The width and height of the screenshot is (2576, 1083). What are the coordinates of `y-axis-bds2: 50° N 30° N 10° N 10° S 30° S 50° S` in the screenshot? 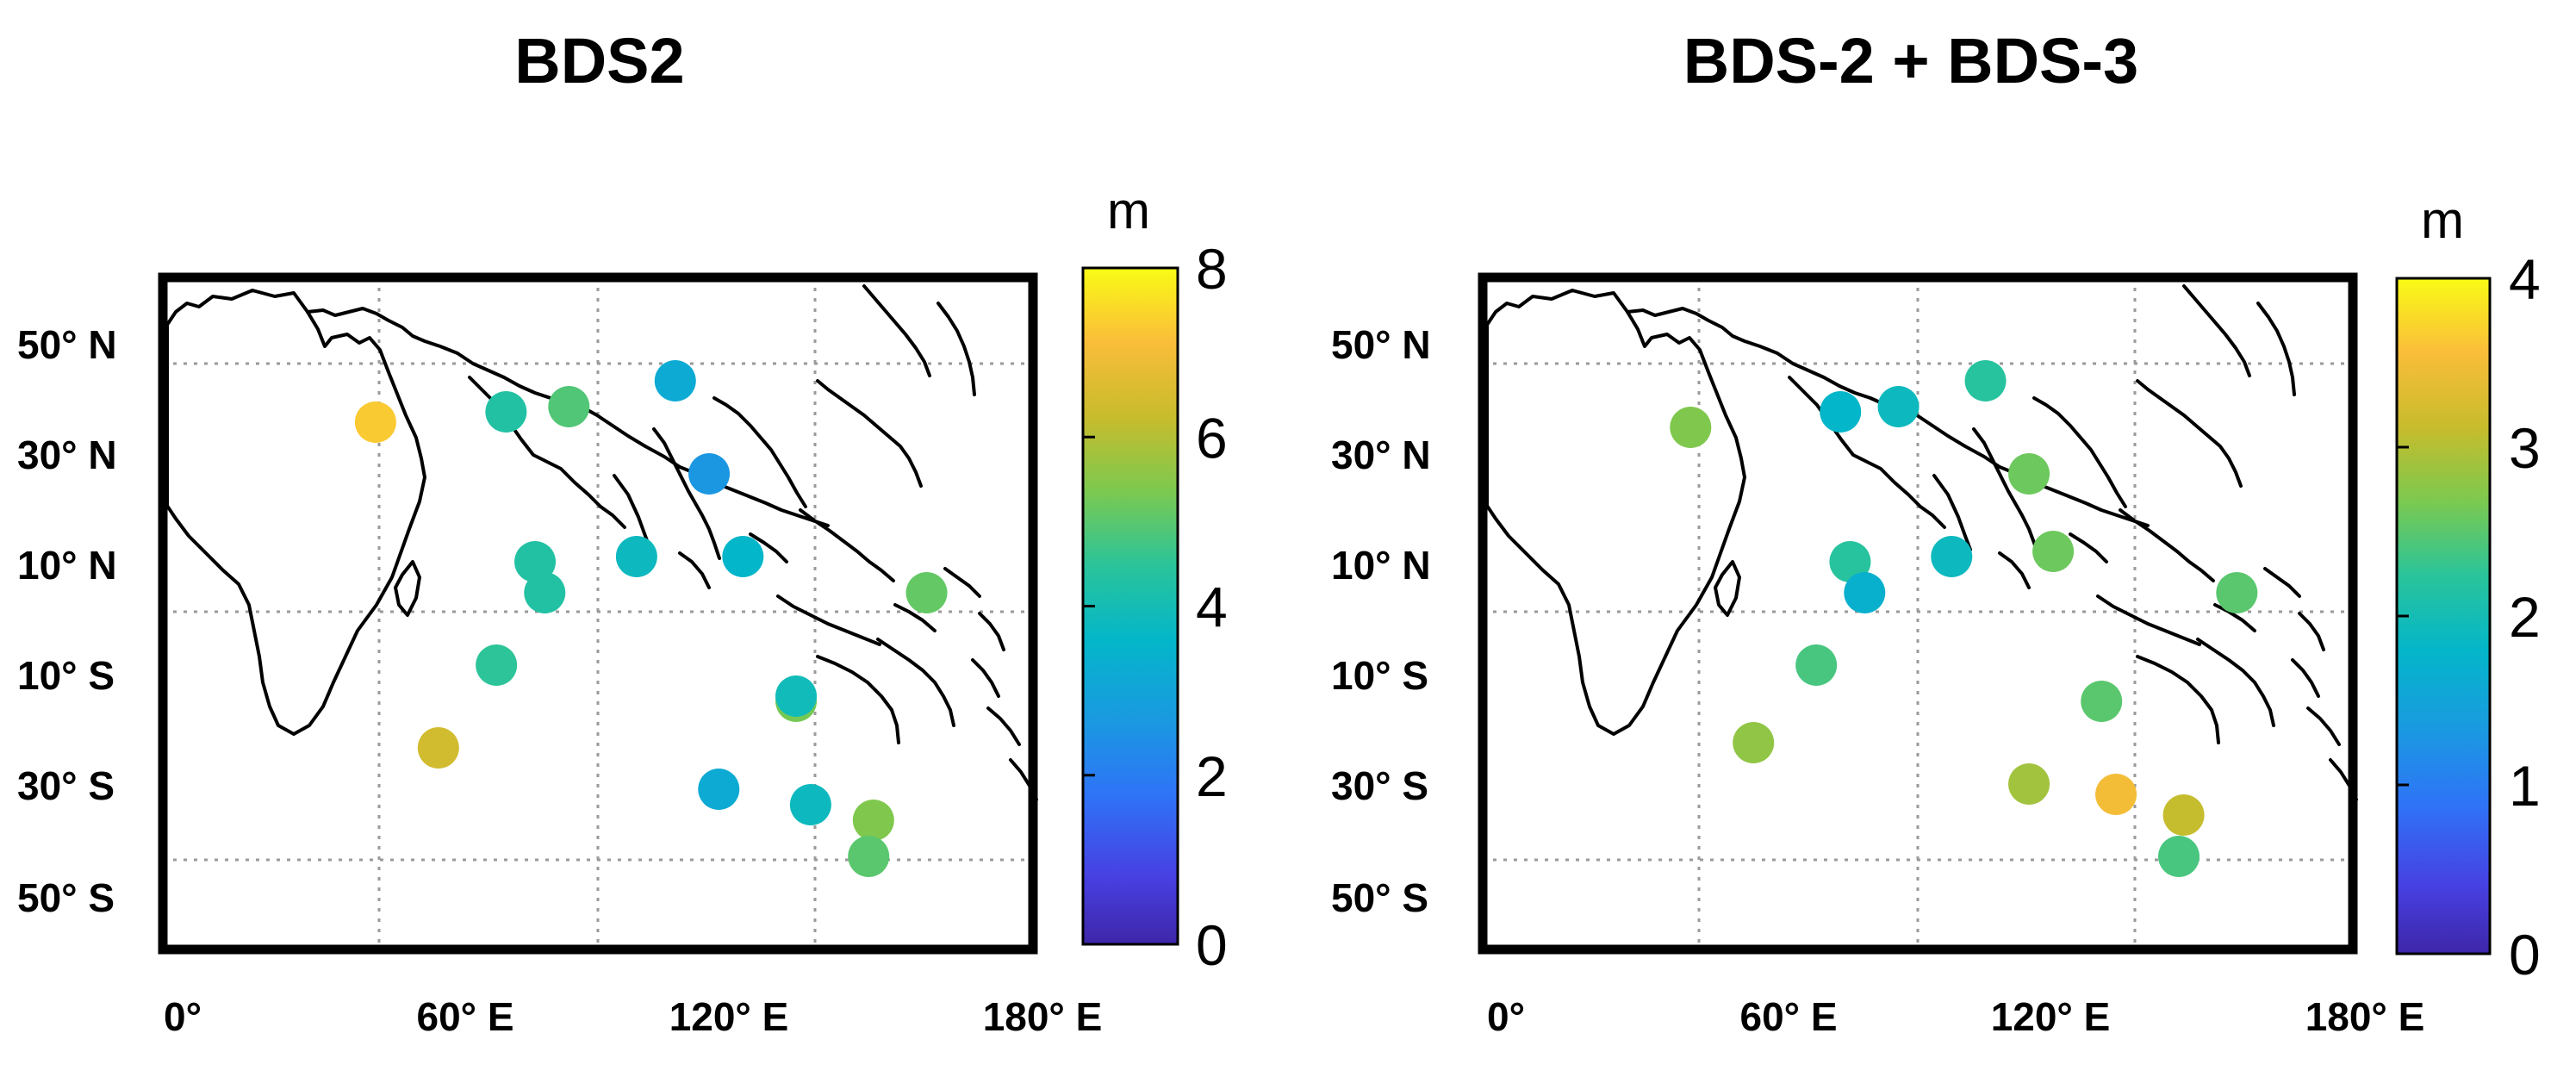 It's located at (67, 621).